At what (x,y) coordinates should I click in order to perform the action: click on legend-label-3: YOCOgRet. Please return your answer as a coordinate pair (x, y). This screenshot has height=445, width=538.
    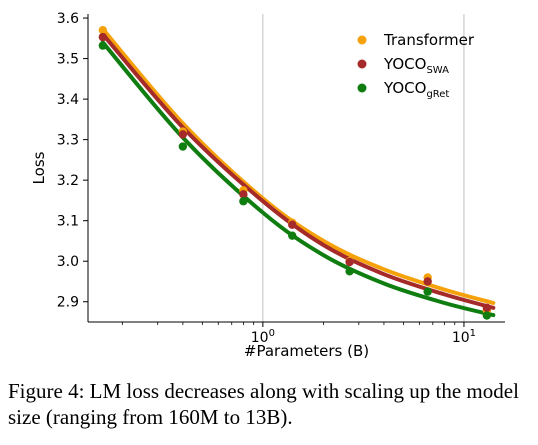
    Looking at the image, I should click on (416, 89).